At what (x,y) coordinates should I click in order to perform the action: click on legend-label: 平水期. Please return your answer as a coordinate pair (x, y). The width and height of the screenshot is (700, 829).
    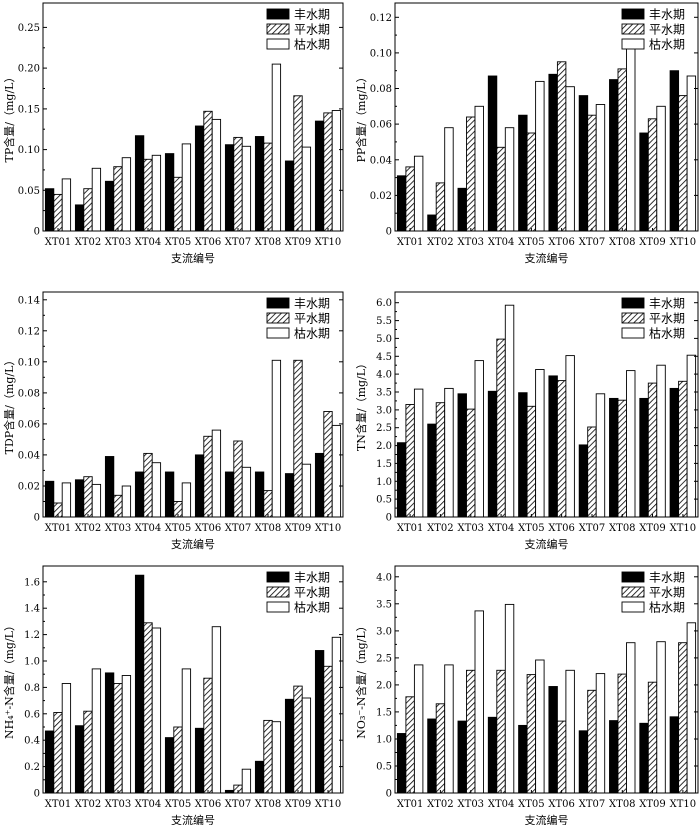
    Looking at the image, I should click on (312, 593).